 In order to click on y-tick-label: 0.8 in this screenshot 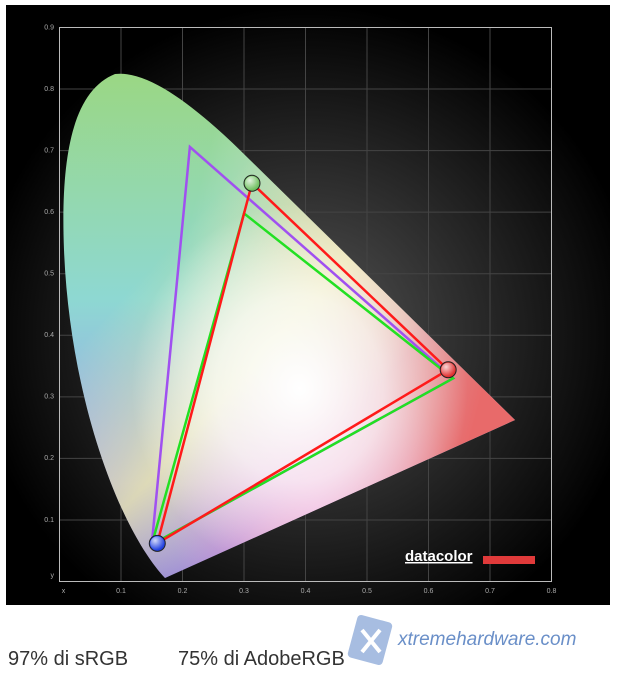, I will do `click(49, 89)`.